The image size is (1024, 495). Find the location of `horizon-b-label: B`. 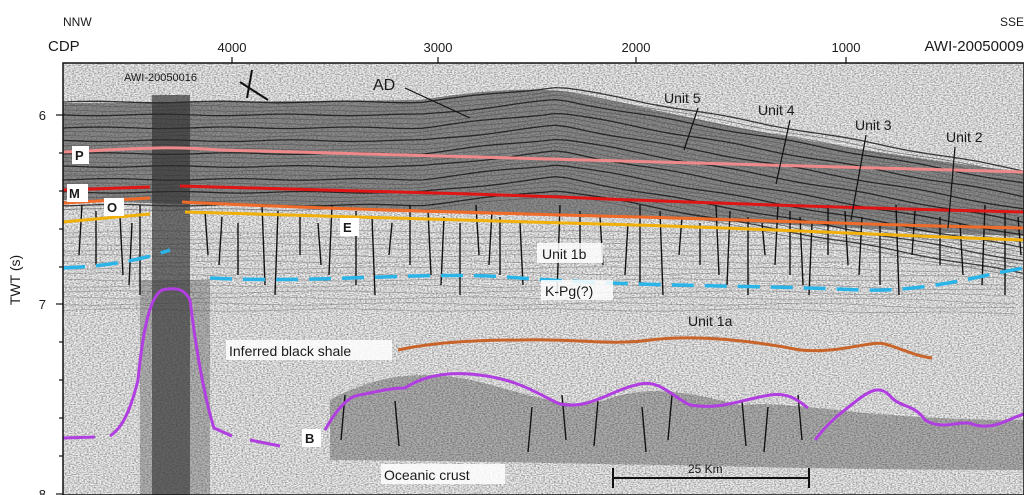

horizon-b-label: B is located at coordinates (309, 438).